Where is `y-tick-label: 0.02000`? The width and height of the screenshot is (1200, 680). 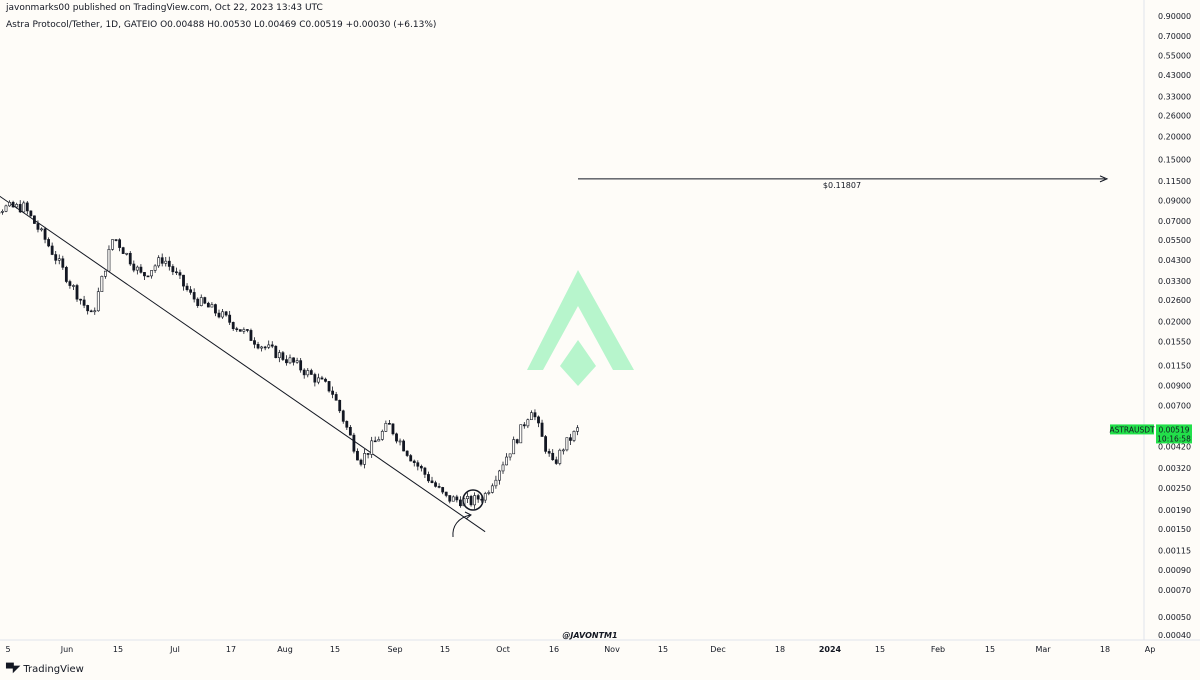 y-tick-label: 0.02000 is located at coordinates (1174, 321).